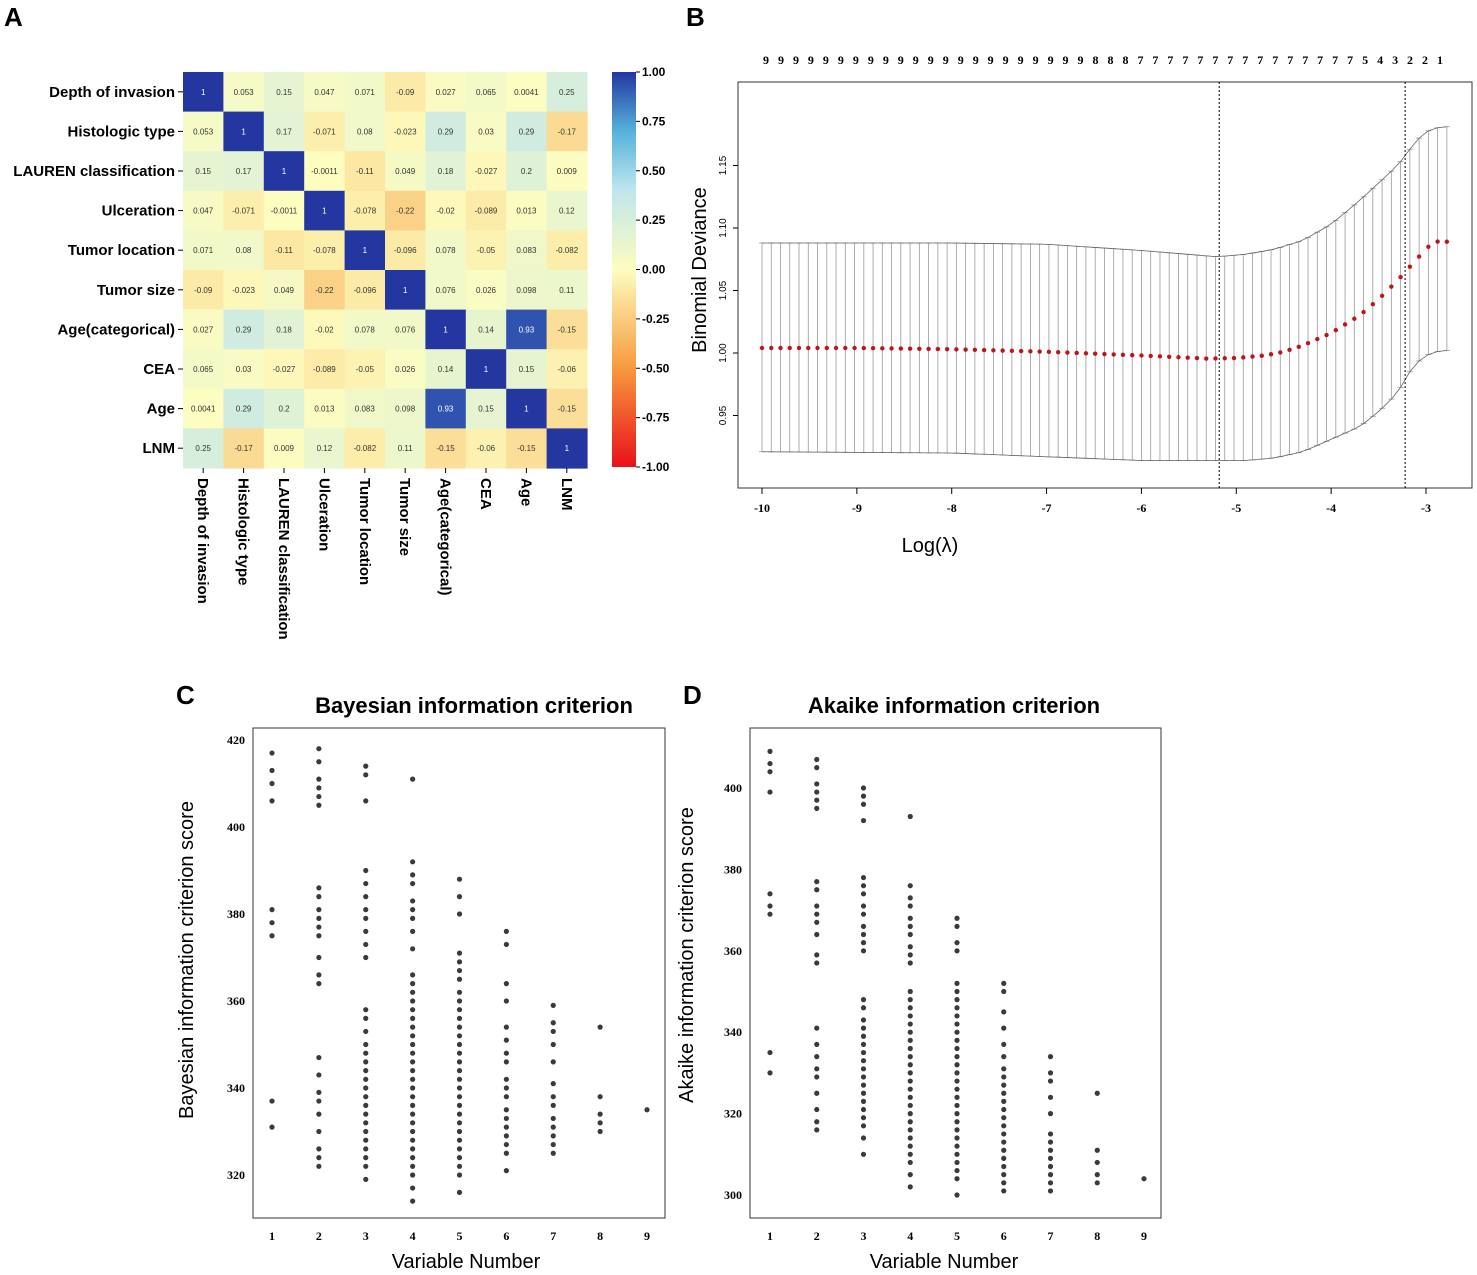  What do you see at coordinates (236, 1088) in the screenshot?
I see `y-tick-label: 340` at bounding box center [236, 1088].